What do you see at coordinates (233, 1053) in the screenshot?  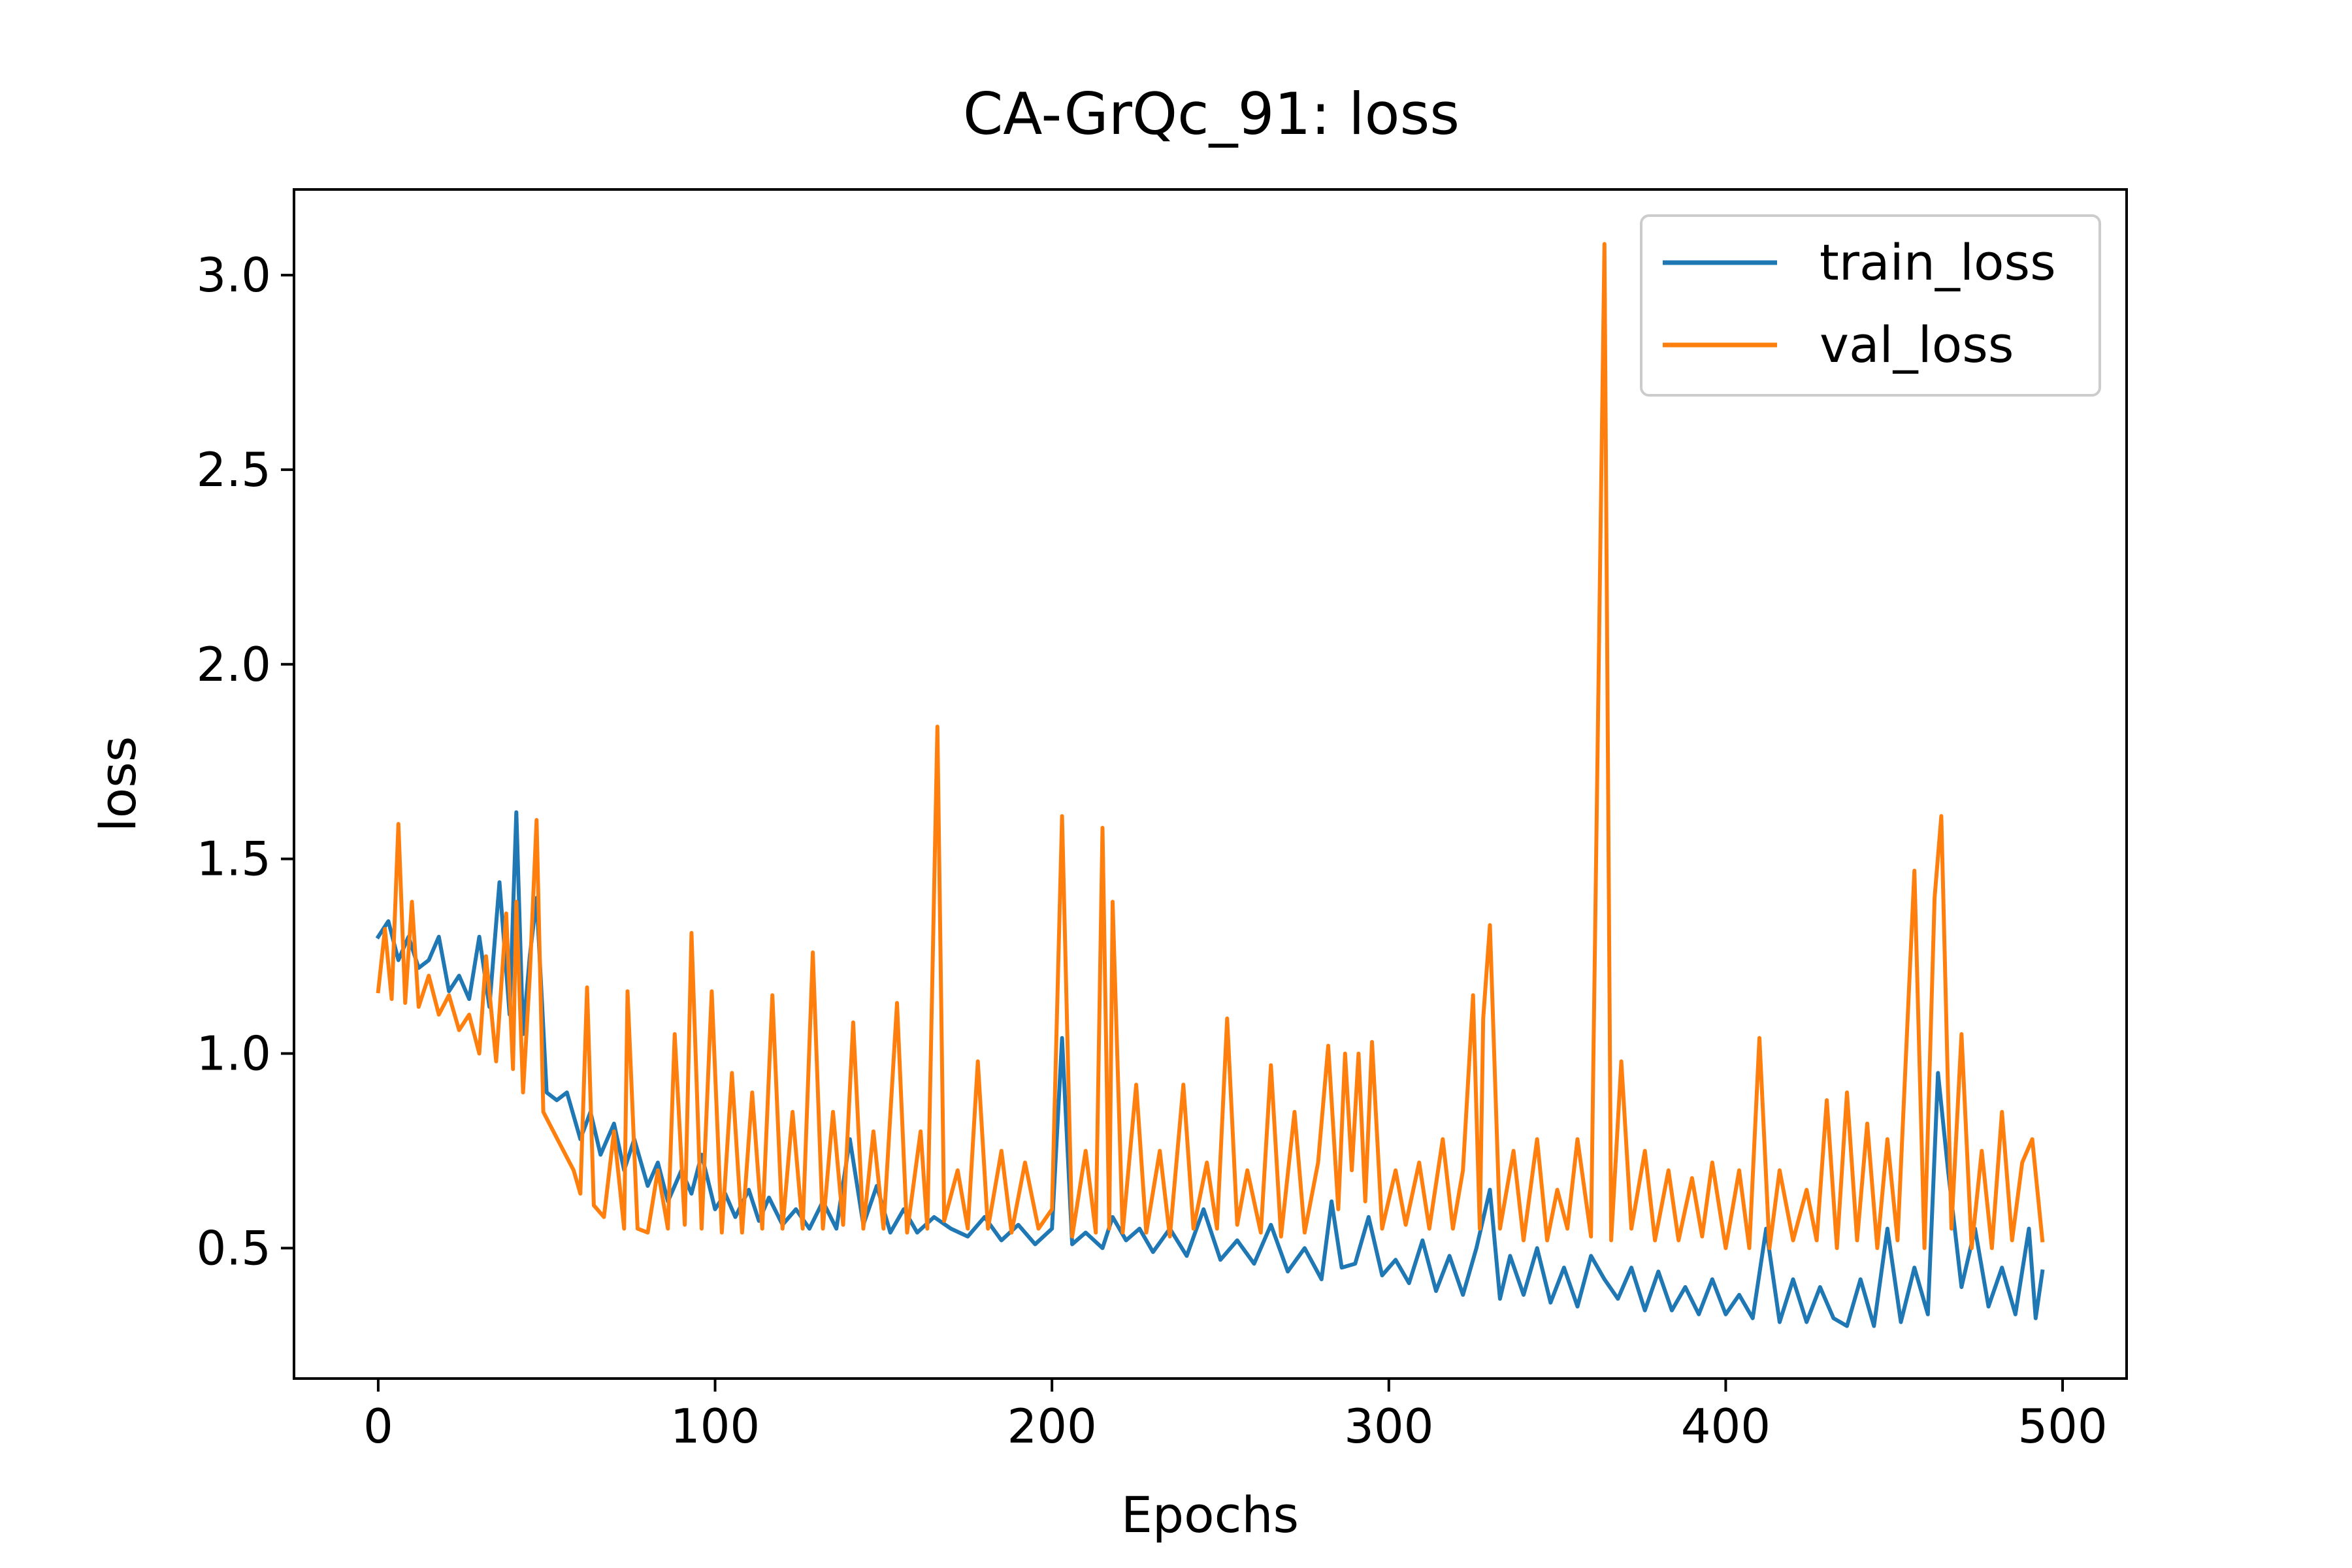 I see `y-tick-label: 1.0` at bounding box center [233, 1053].